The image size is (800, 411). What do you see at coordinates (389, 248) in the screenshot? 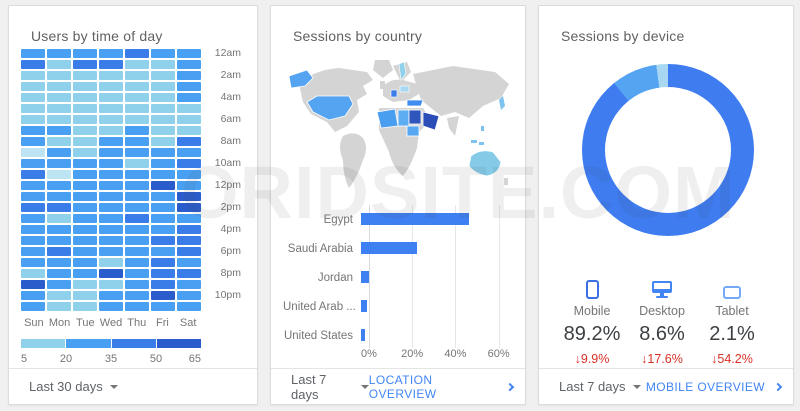
I see `country-bar` at bounding box center [389, 248].